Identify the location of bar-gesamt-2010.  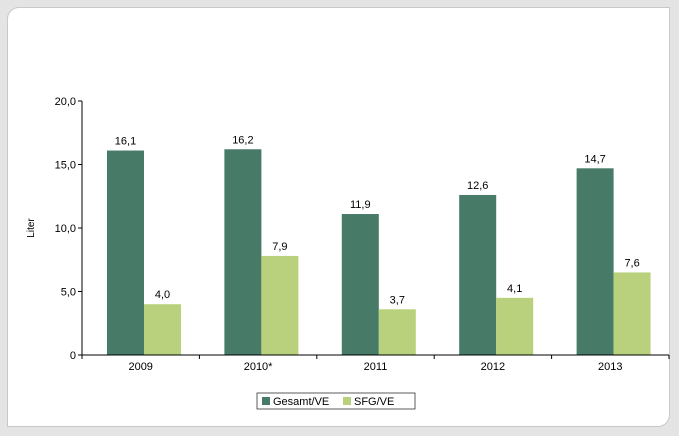
(243, 252).